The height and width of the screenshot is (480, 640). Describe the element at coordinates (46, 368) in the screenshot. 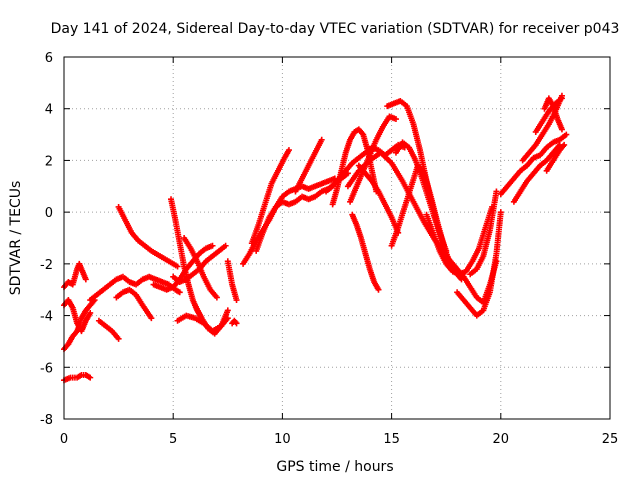

I see `y-tick-label: -6` at that location.